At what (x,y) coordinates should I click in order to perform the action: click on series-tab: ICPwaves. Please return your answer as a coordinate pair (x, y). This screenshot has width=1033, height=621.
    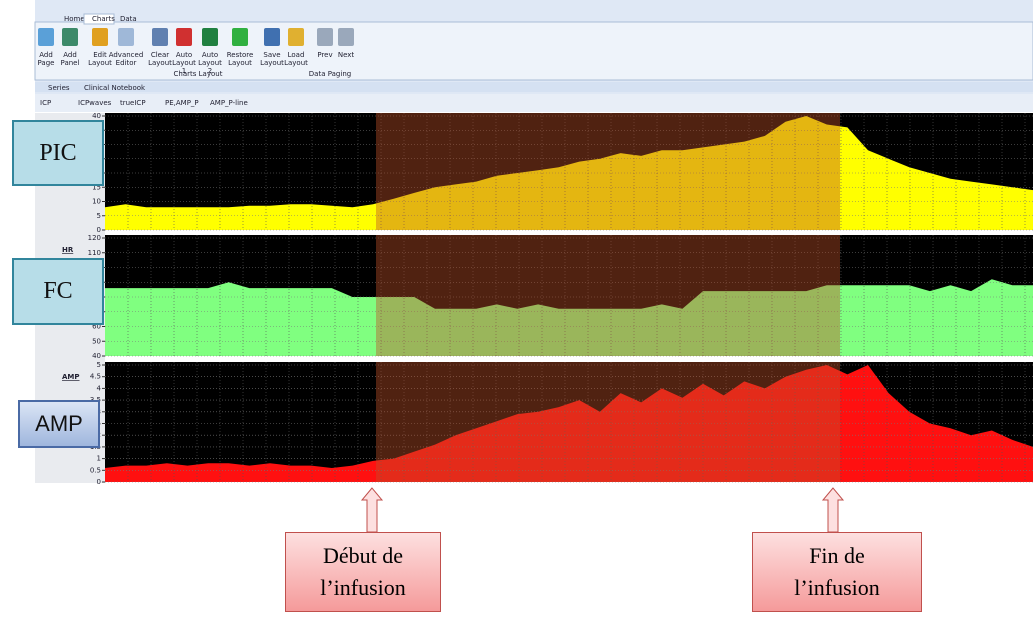
    Looking at the image, I should click on (95, 103).